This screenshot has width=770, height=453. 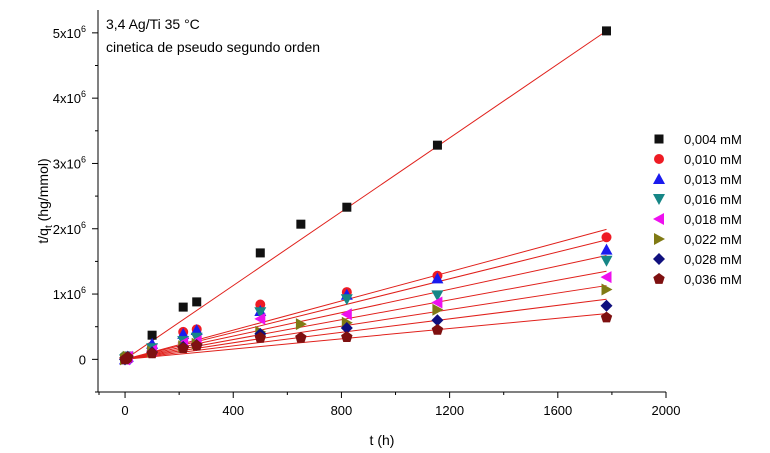 I want to click on annotation-subtitle: cinetica de pseudo segundo orden, so click(x=213, y=47).